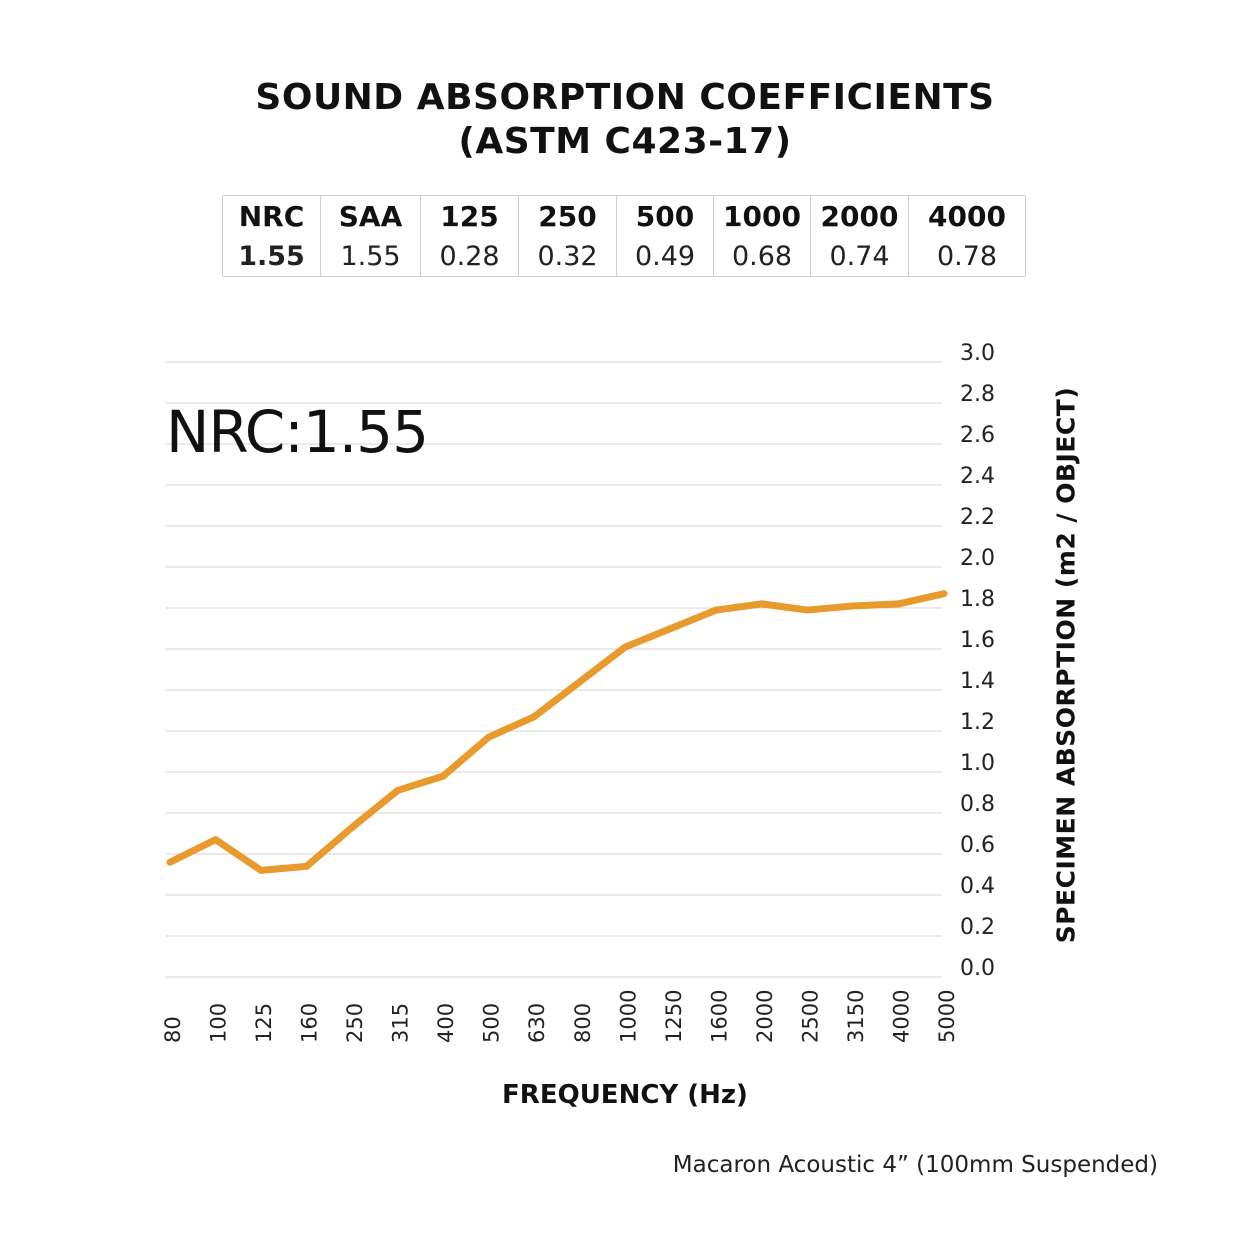 The width and height of the screenshot is (1250, 1250). I want to click on value-4000: 0.78, so click(967, 256).